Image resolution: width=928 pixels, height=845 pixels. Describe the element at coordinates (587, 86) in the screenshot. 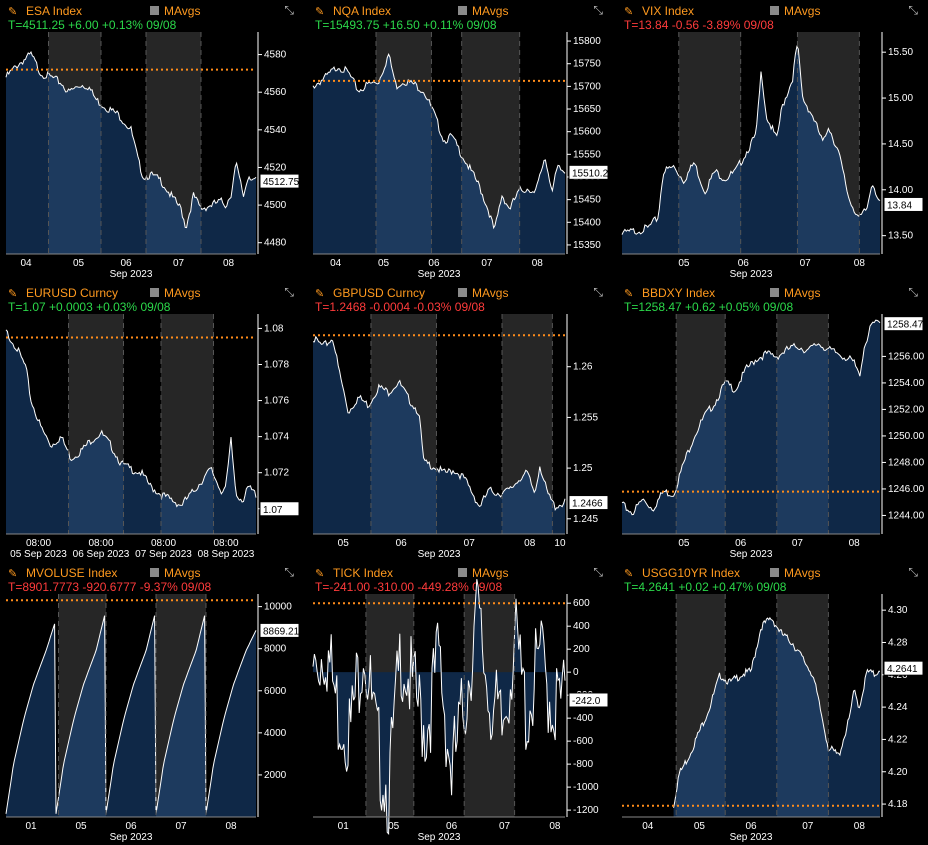

I see `y-tick-label: 15700` at that location.